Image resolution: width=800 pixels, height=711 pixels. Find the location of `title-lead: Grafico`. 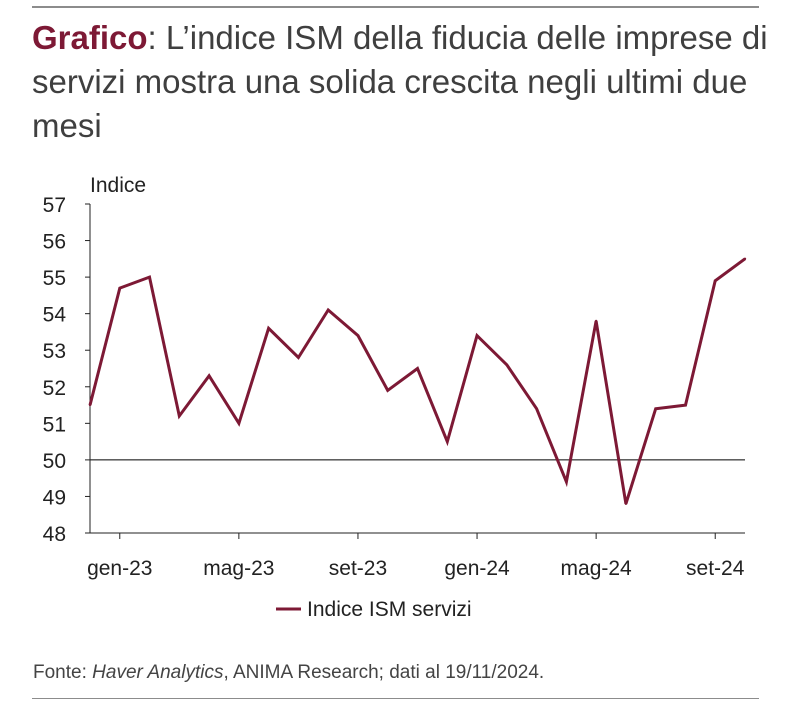

title-lead: Grafico is located at coordinates (90, 37).